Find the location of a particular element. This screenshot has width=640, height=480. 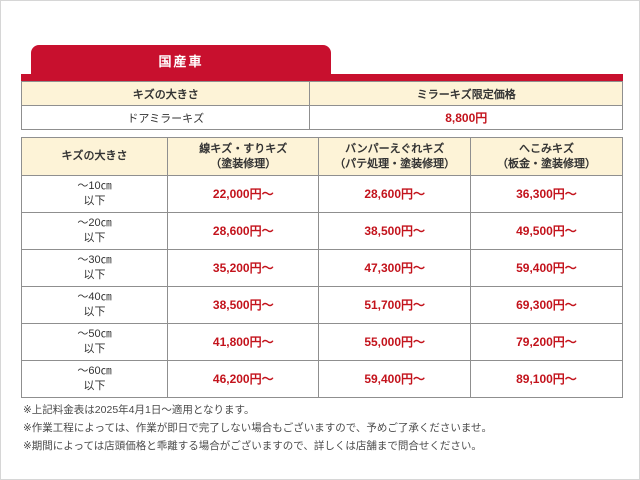

size-cell: ～60㎝ 以下 is located at coordinates (94, 379).